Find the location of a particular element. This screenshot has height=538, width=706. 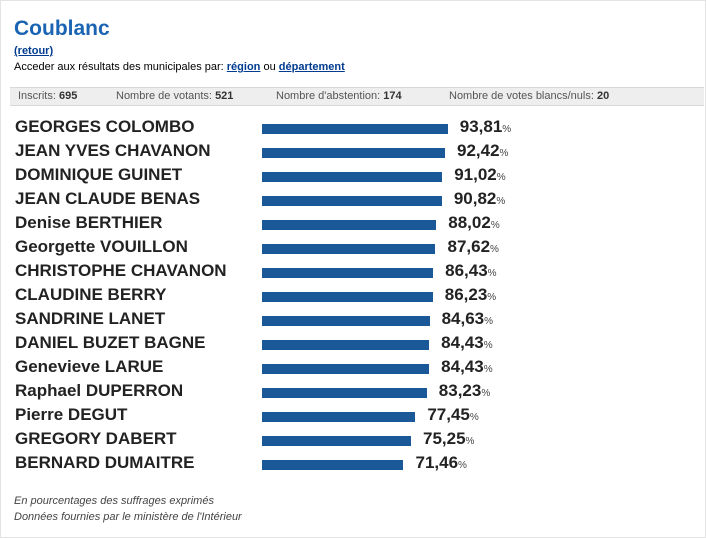

vote-percentage: 83,23% is located at coordinates (464, 391).